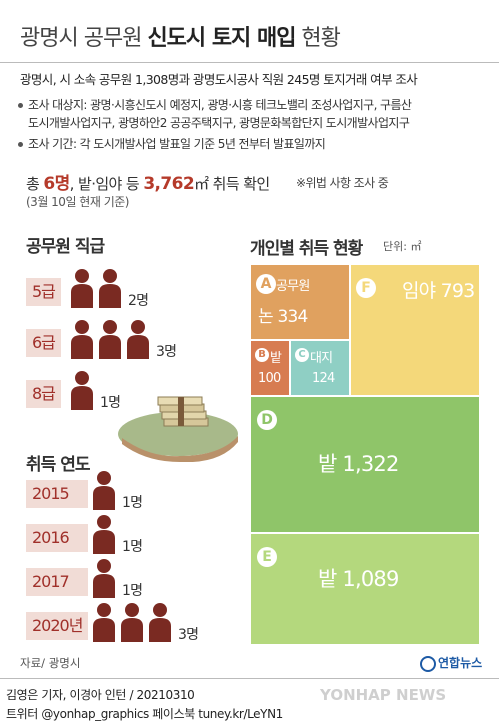 The width and height of the screenshot is (499, 724). Describe the element at coordinates (52, 144) in the screenshot. I see `period-label: 조사 기간:` at that location.